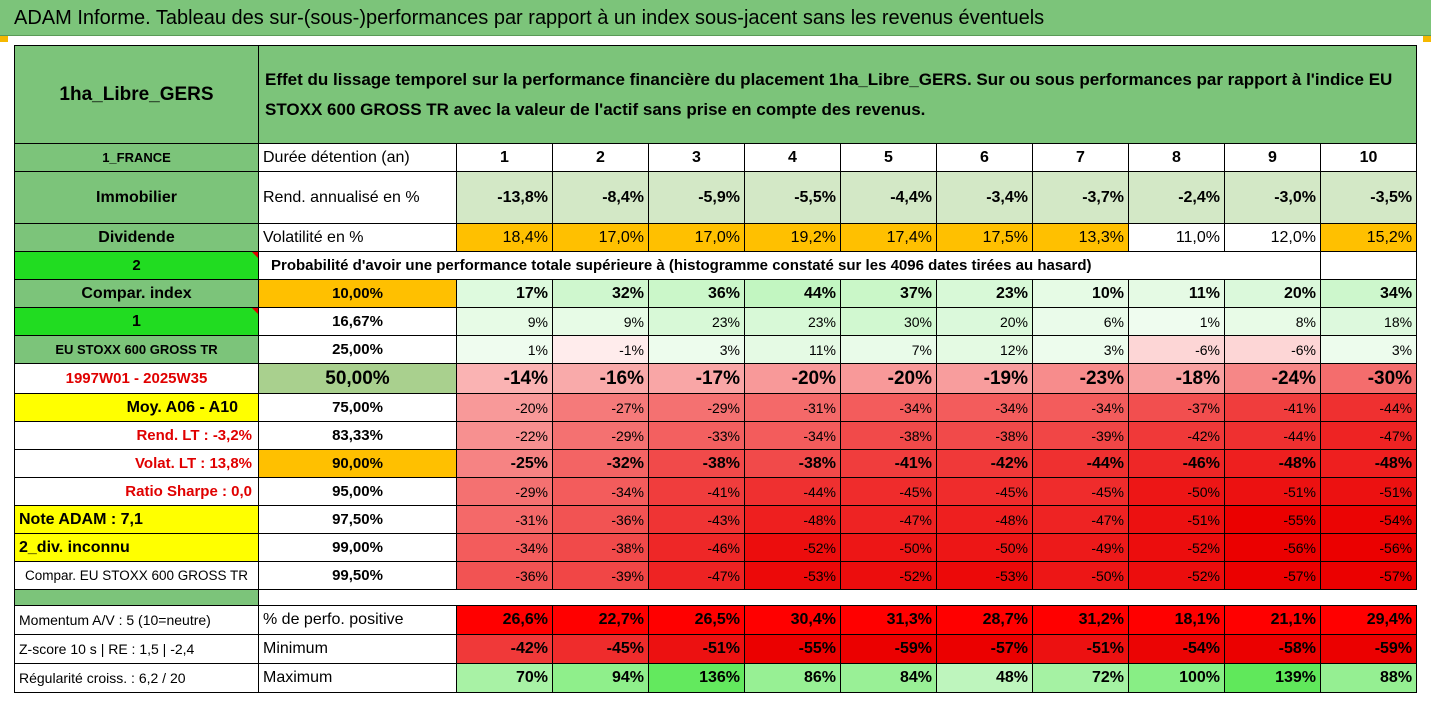  What do you see at coordinates (888, 321) in the screenshot?
I see `quantile-value: 30%` at bounding box center [888, 321].